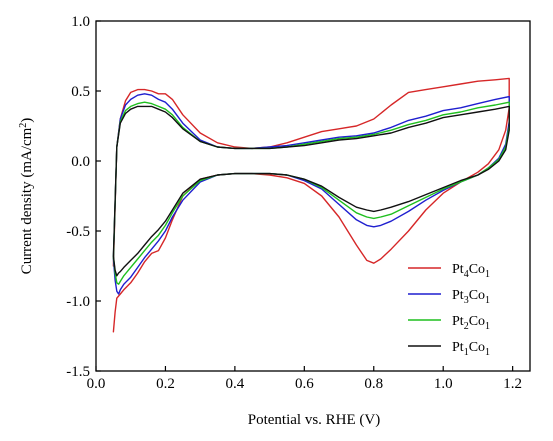  I want to click on x-tick-label: 0.0, so click(96, 384).